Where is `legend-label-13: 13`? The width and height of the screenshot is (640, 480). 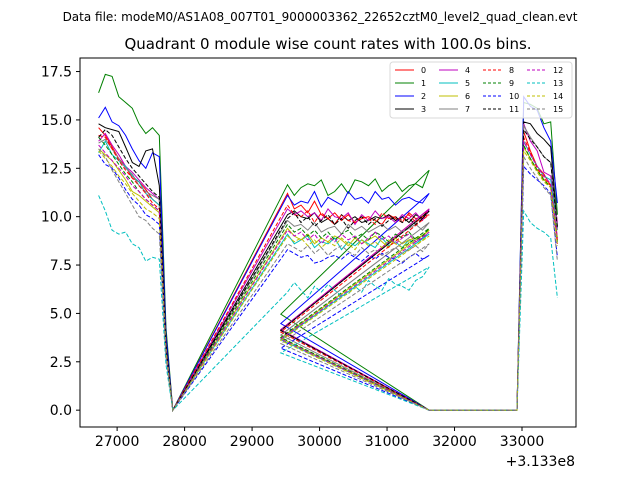
legend-label-13: 13 is located at coordinates (558, 83).